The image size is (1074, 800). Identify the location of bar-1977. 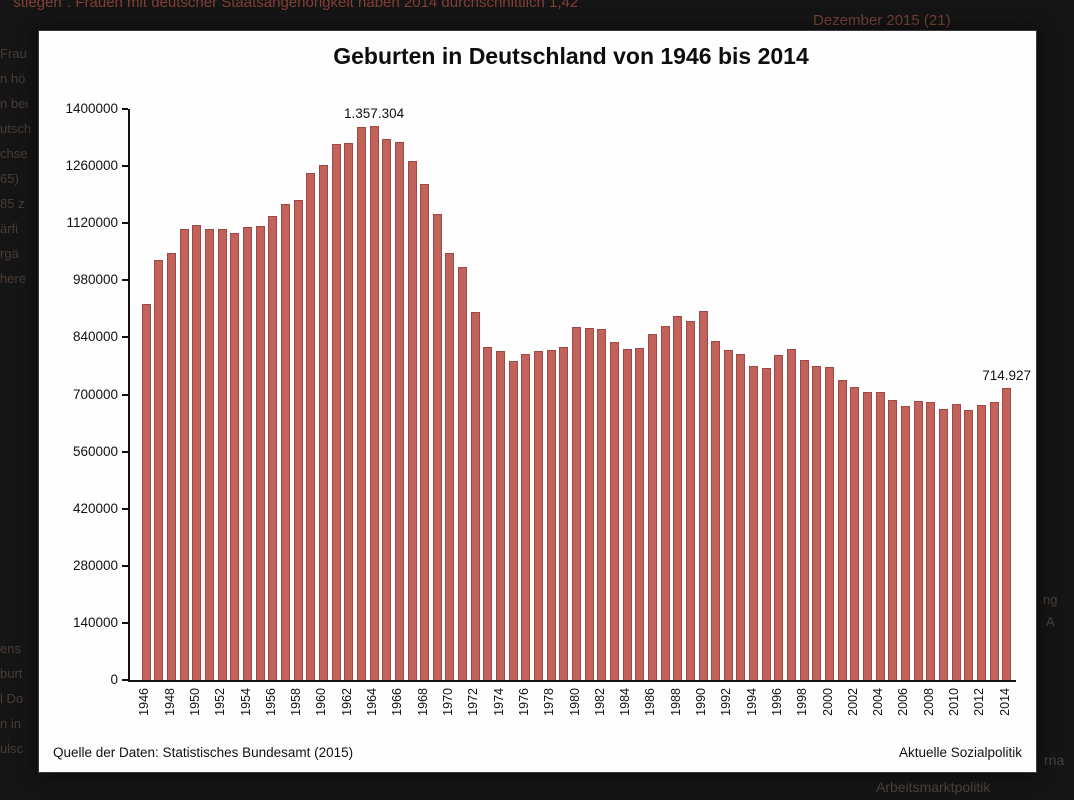
(539, 515).